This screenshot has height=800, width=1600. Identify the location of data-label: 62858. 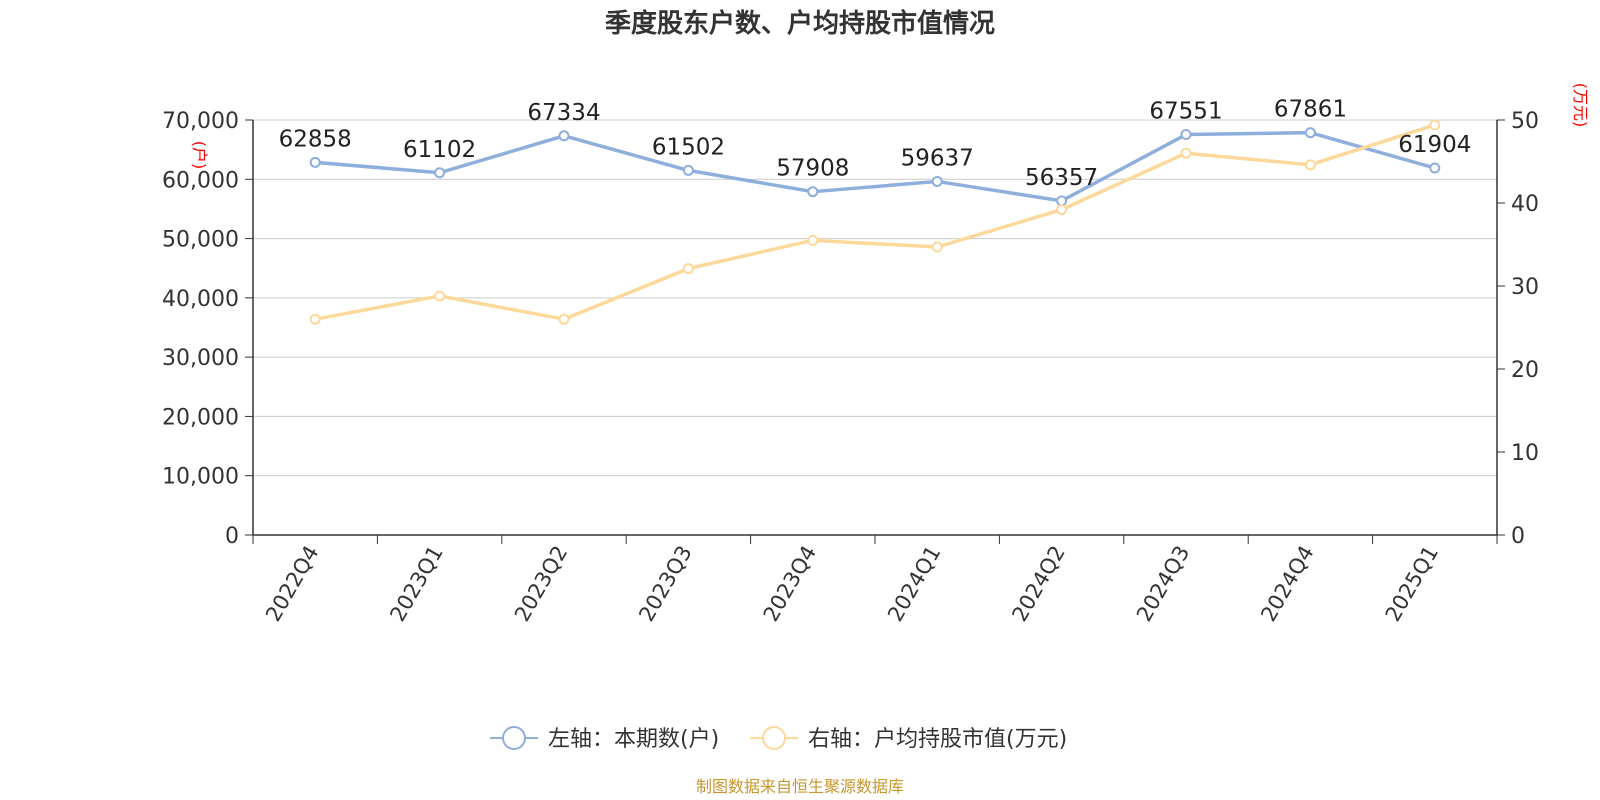
(315, 139).